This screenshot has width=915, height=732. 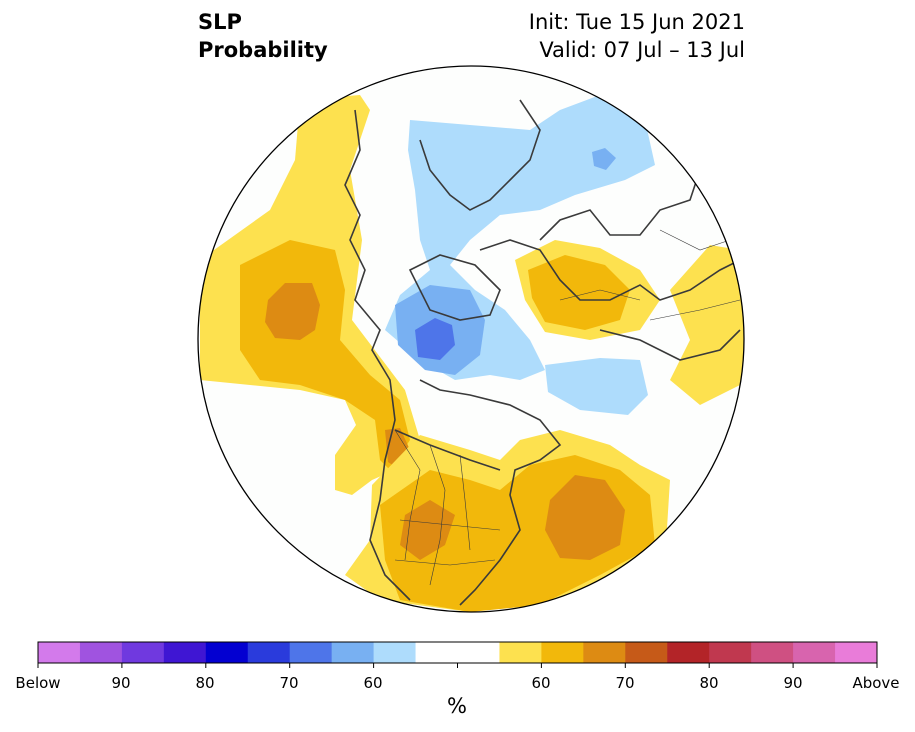 What do you see at coordinates (636, 22) in the screenshot?
I see `init-date: Init: Tue 15 Jun 2021` at bounding box center [636, 22].